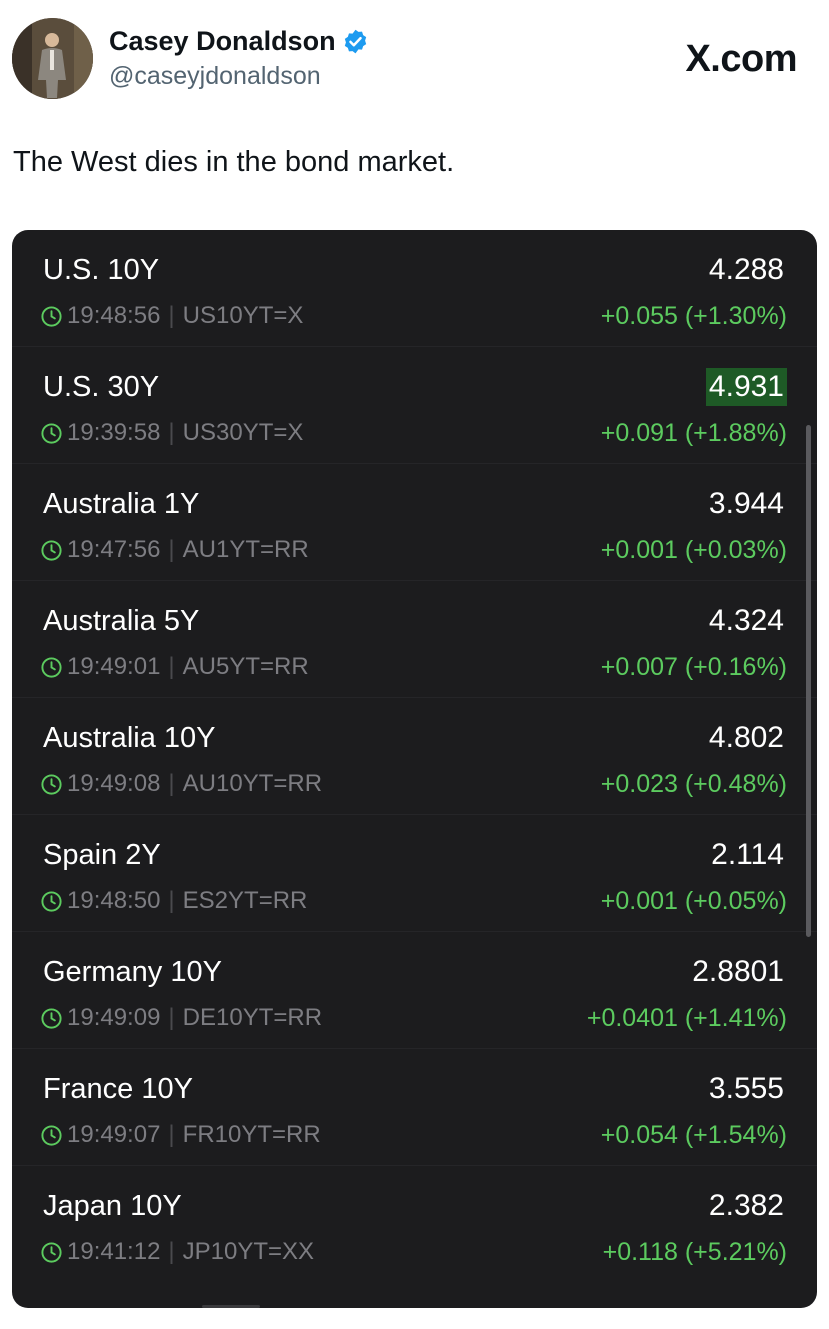 The image size is (829, 1329). I want to click on quote-change: +0.091 (+1.88%), so click(693, 433).